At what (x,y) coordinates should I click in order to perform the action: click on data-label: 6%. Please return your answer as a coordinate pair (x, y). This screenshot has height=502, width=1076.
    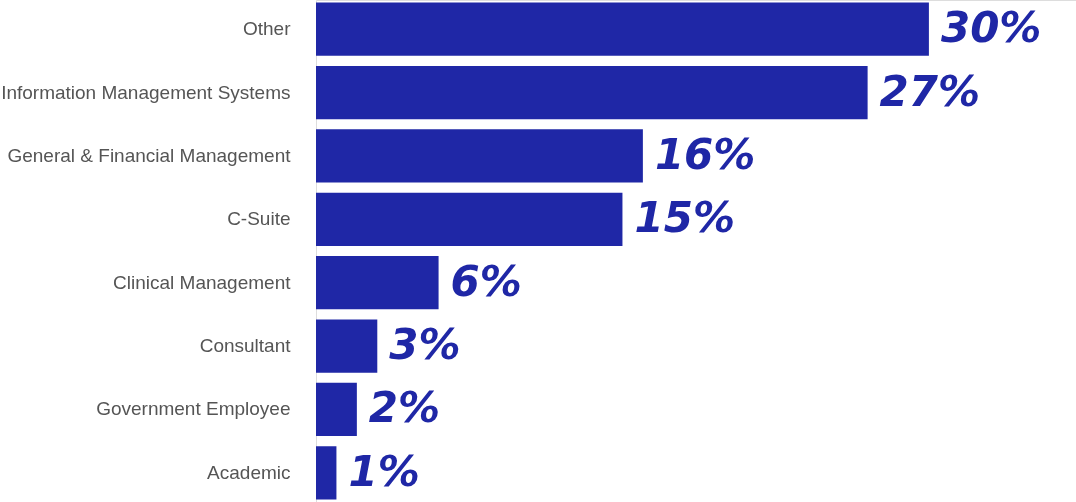
    Looking at the image, I should click on (486, 281).